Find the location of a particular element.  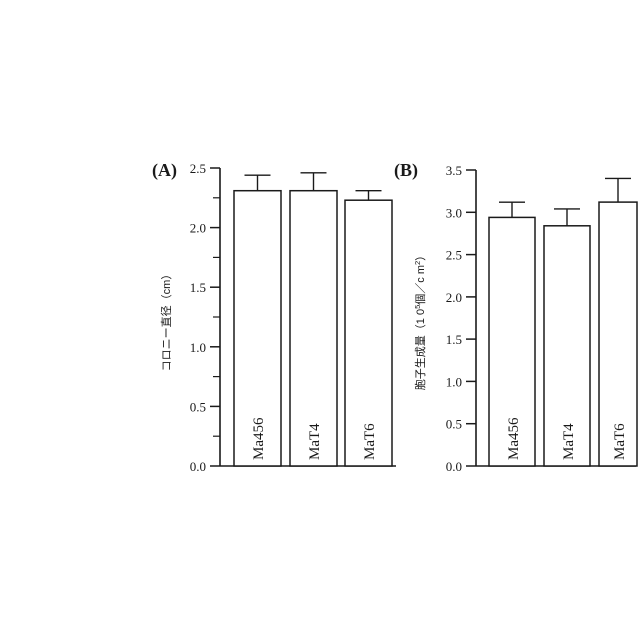

panel-b-y-axis-title-unit-close: ） is located at coordinates (420, 255).